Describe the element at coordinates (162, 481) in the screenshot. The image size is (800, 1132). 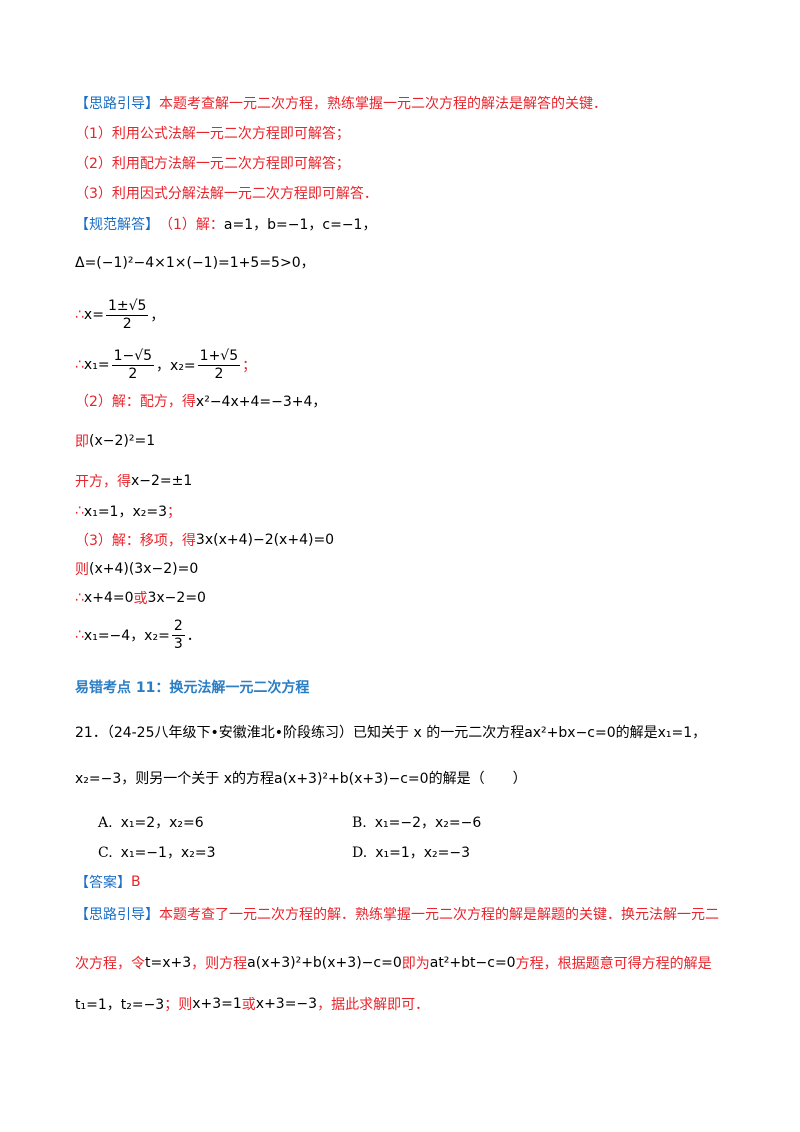
I see `text-run: x−2=±1` at that location.